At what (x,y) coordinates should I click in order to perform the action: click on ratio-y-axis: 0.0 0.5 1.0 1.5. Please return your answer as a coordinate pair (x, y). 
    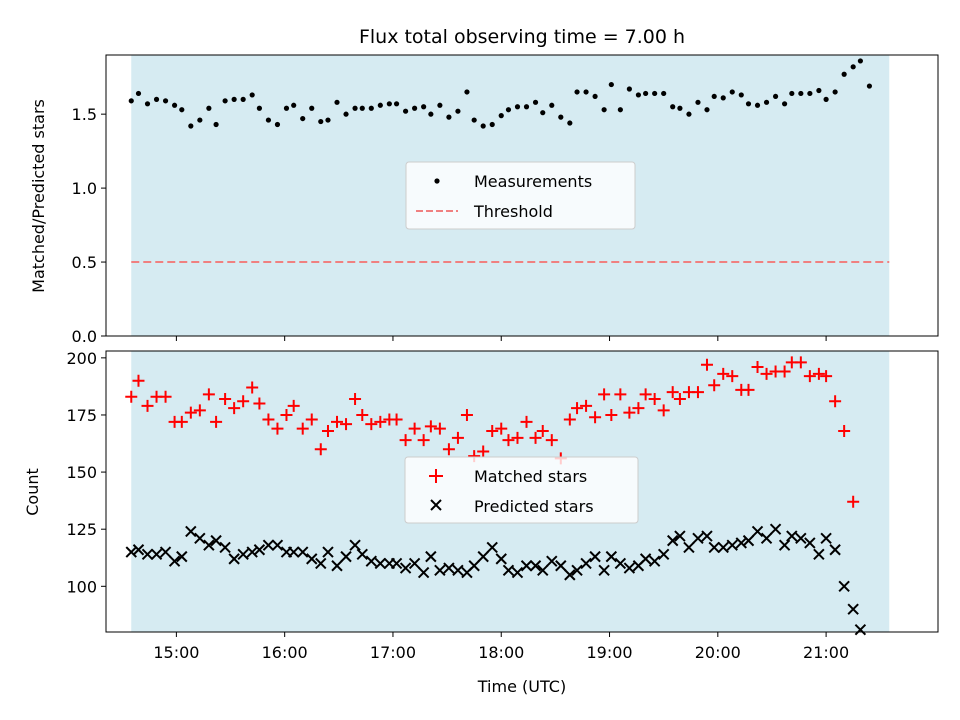
    Looking at the image, I should click on (89, 225).